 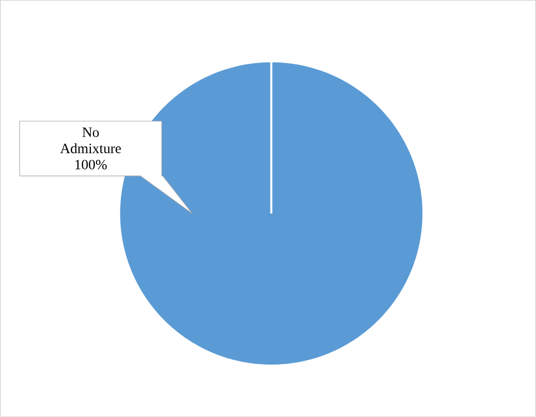 What do you see at coordinates (90, 140) in the screenshot?
I see `slice-label: No Admixture` at bounding box center [90, 140].